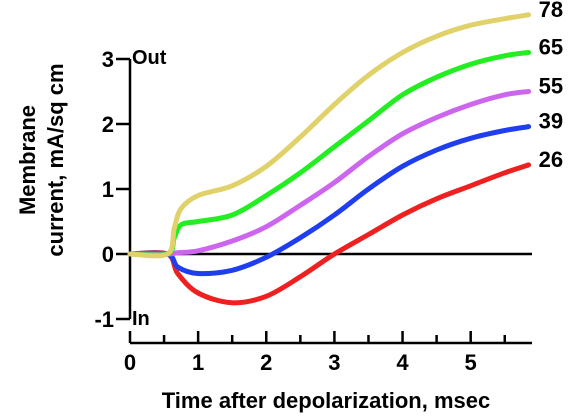 Image resolution: width=578 pixels, height=419 pixels. Describe the element at coordinates (551, 11) in the screenshot. I see `series-label-78: 78` at that location.